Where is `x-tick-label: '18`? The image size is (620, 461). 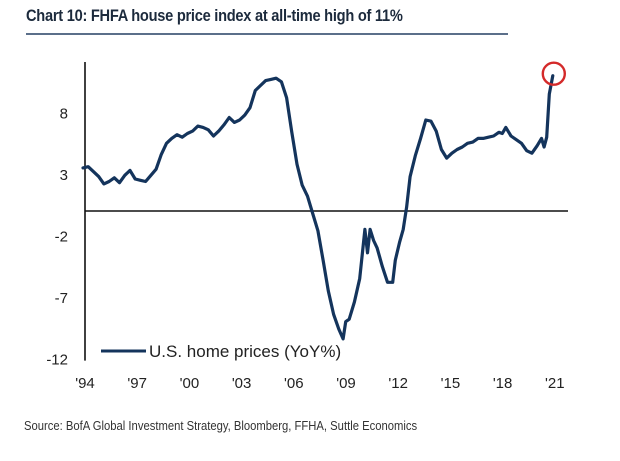 x-tick-label: '18 is located at coordinates (503, 383).